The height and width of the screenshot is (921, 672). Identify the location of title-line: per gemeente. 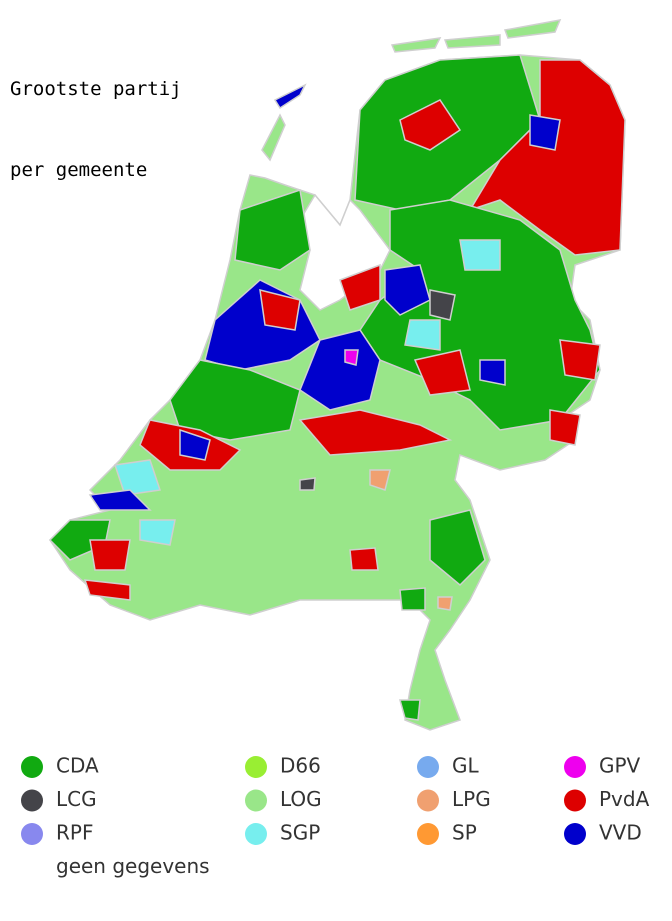
(79, 170).